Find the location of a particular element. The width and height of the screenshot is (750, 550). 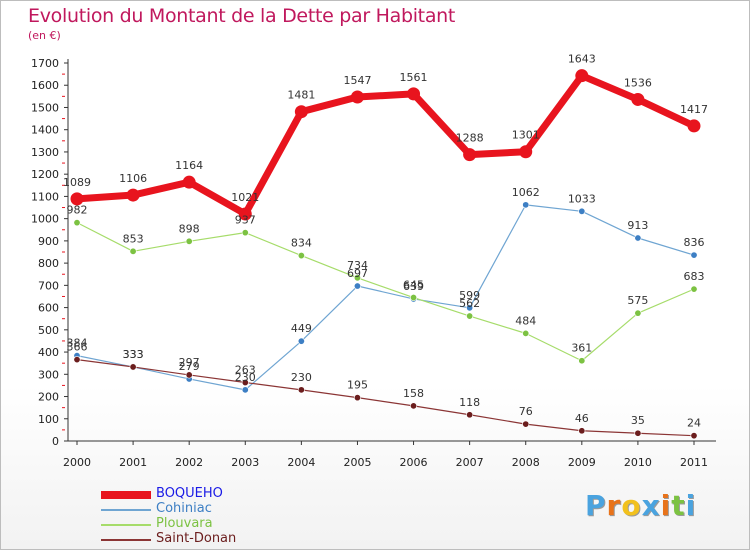

data-label-plouvara: 645 is located at coordinates (413, 285).